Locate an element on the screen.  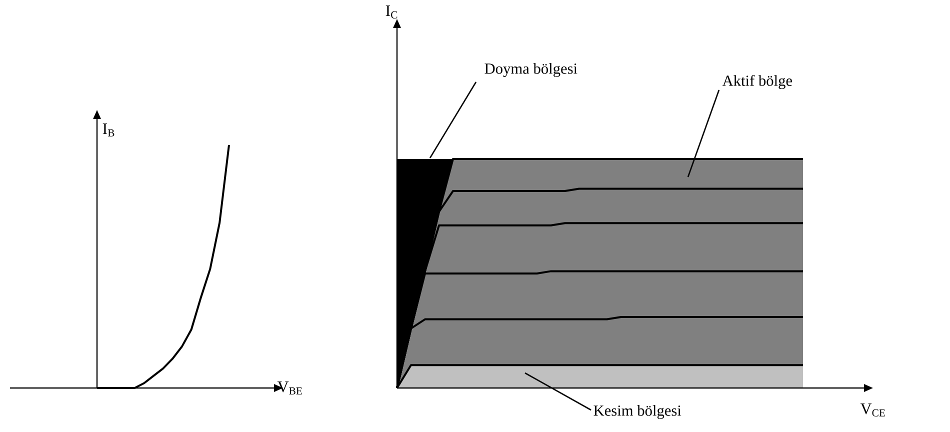
x-axis-title: V$_{CE}$ is located at coordinates (872, 409).